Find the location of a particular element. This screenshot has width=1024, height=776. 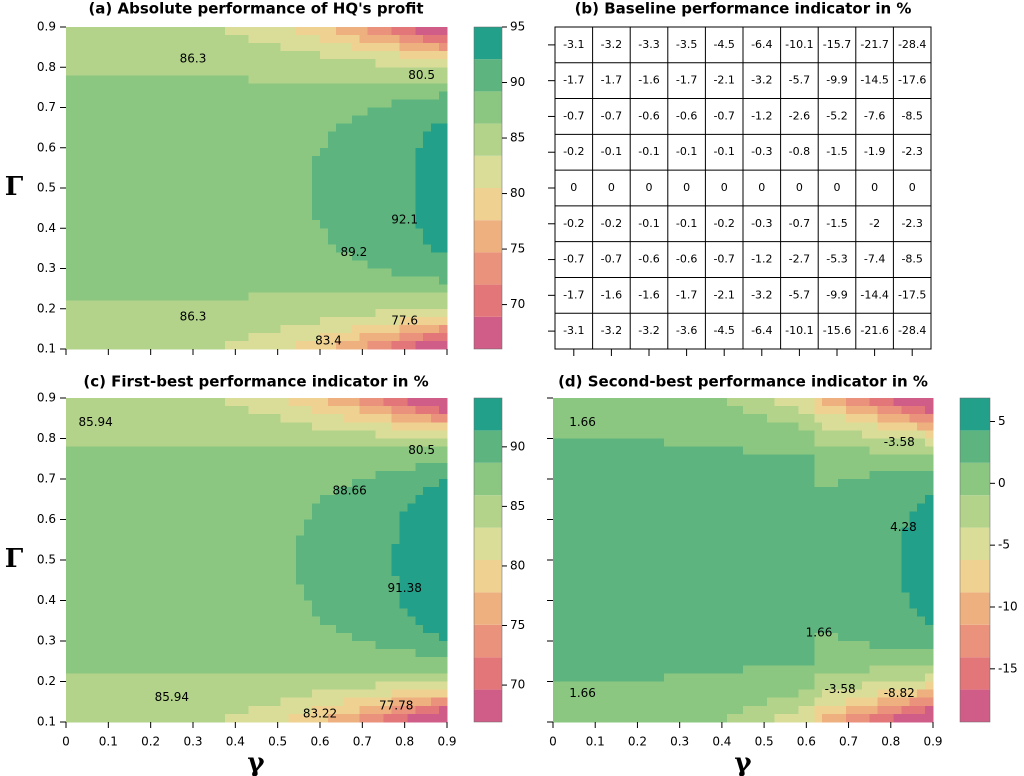

y-tick-label: 0.1 is located at coordinates (46, 722).